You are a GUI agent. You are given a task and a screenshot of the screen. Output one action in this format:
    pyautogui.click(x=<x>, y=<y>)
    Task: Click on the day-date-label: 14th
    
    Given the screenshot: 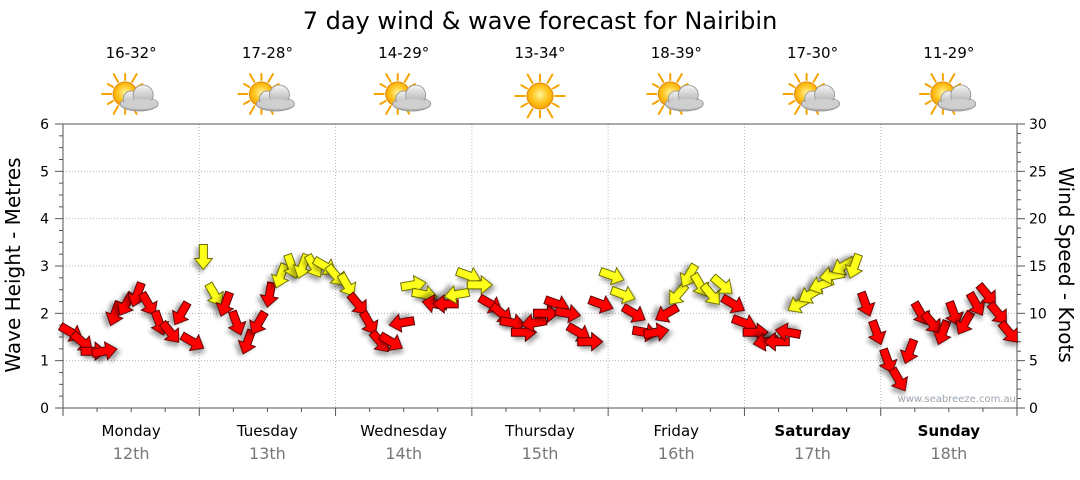 What is the action you would take?
    pyautogui.click(x=403, y=453)
    